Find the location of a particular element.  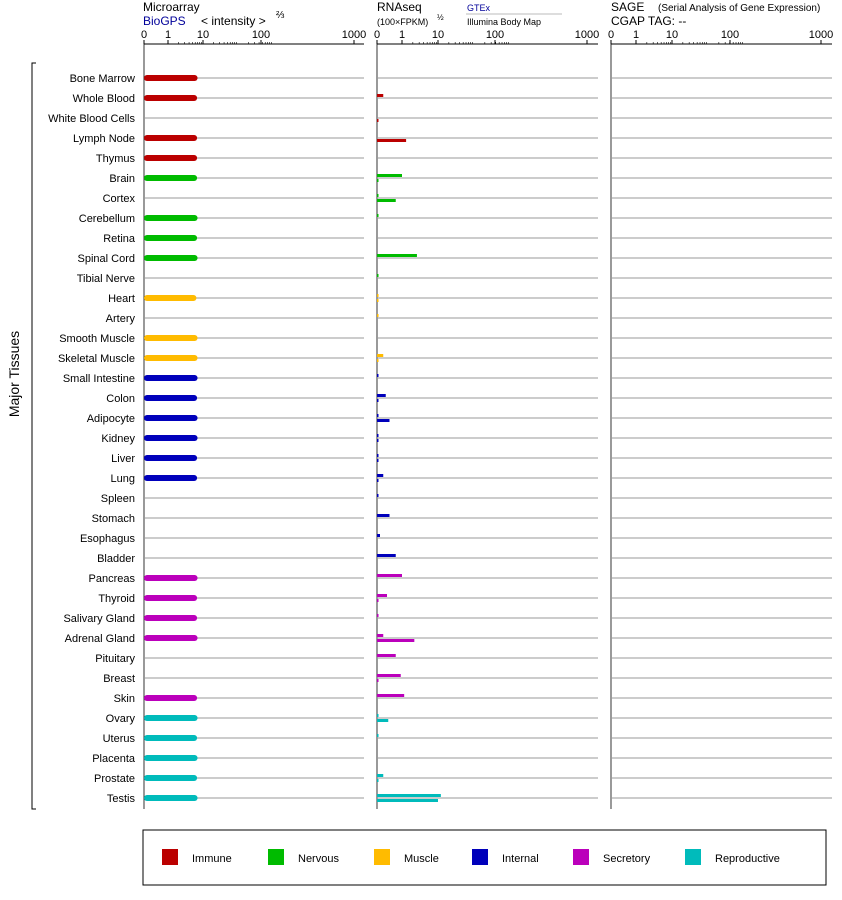

microarray-title: Microarray is located at coordinates (171, 7).